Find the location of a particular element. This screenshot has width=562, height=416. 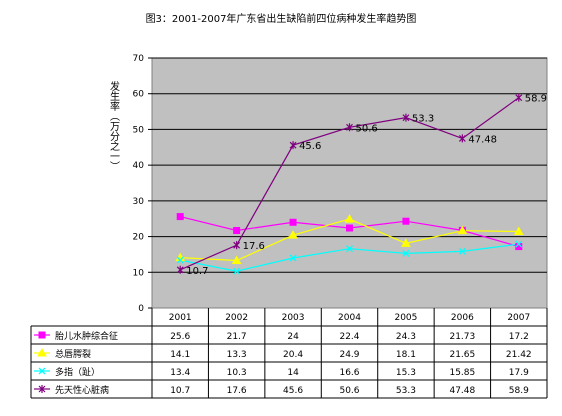

x-tick-label: 2005 is located at coordinates (405, 318).